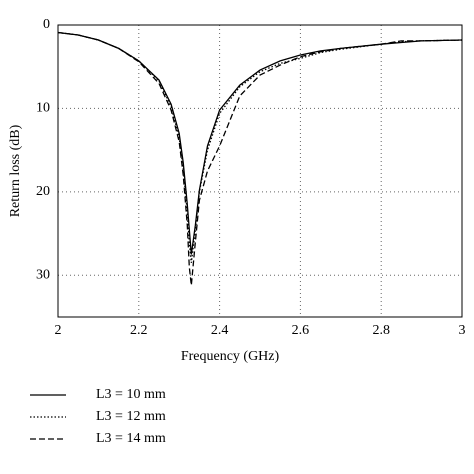 The width and height of the screenshot is (474, 474). What do you see at coordinates (58, 330) in the screenshot?
I see `x-tick-label: 2` at bounding box center [58, 330].